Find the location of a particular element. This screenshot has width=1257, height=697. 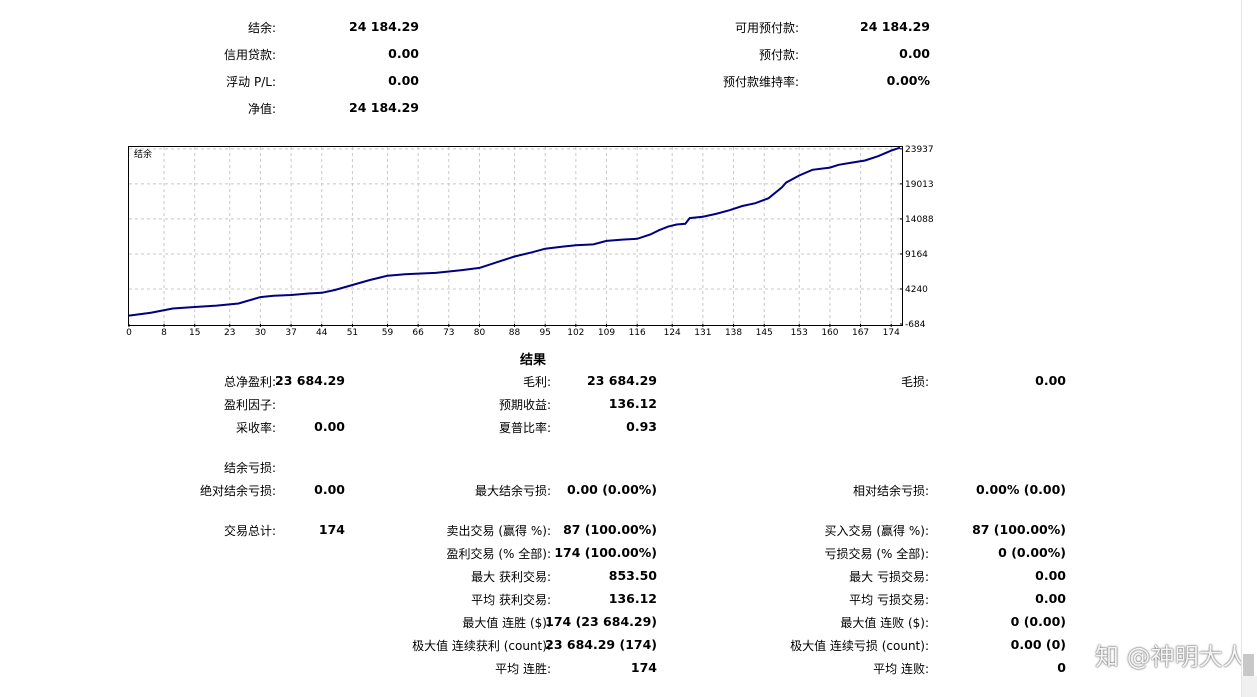

x-tick-label: 153 is located at coordinates (799, 333).